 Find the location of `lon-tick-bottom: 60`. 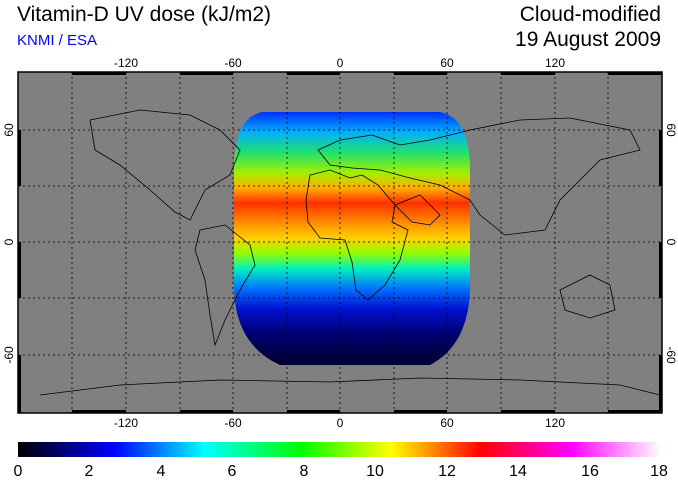

lon-tick-bottom: 60 is located at coordinates (447, 423).